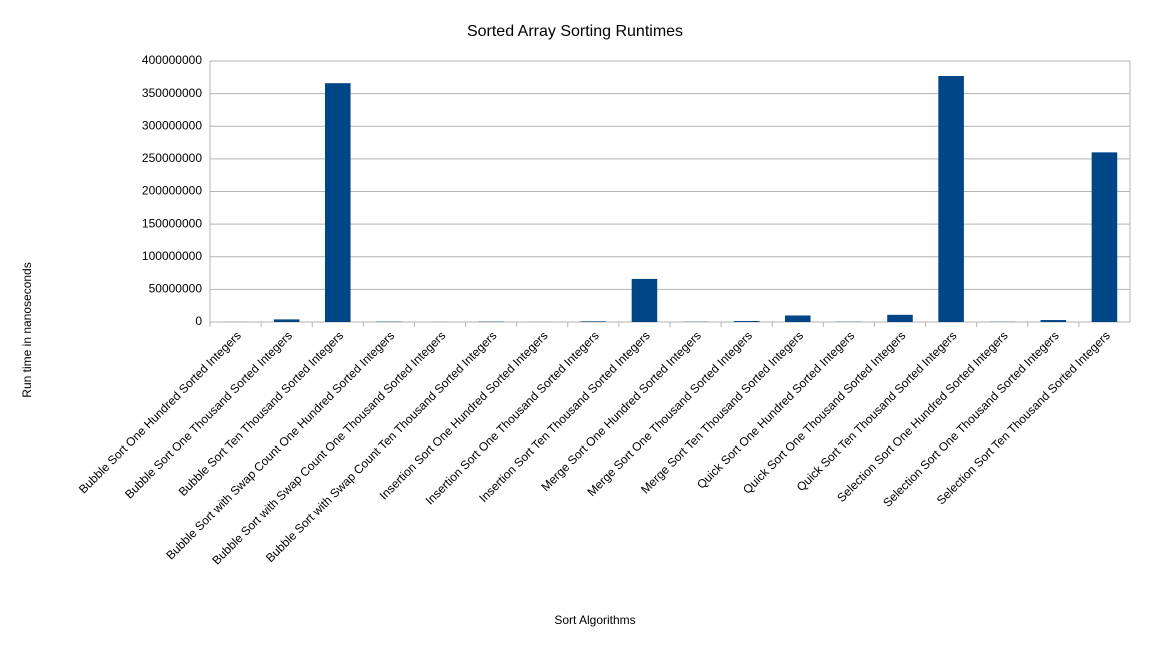 This screenshot has height=648, width=1152. I want to click on y-tick-label: 100000000, so click(172, 256).